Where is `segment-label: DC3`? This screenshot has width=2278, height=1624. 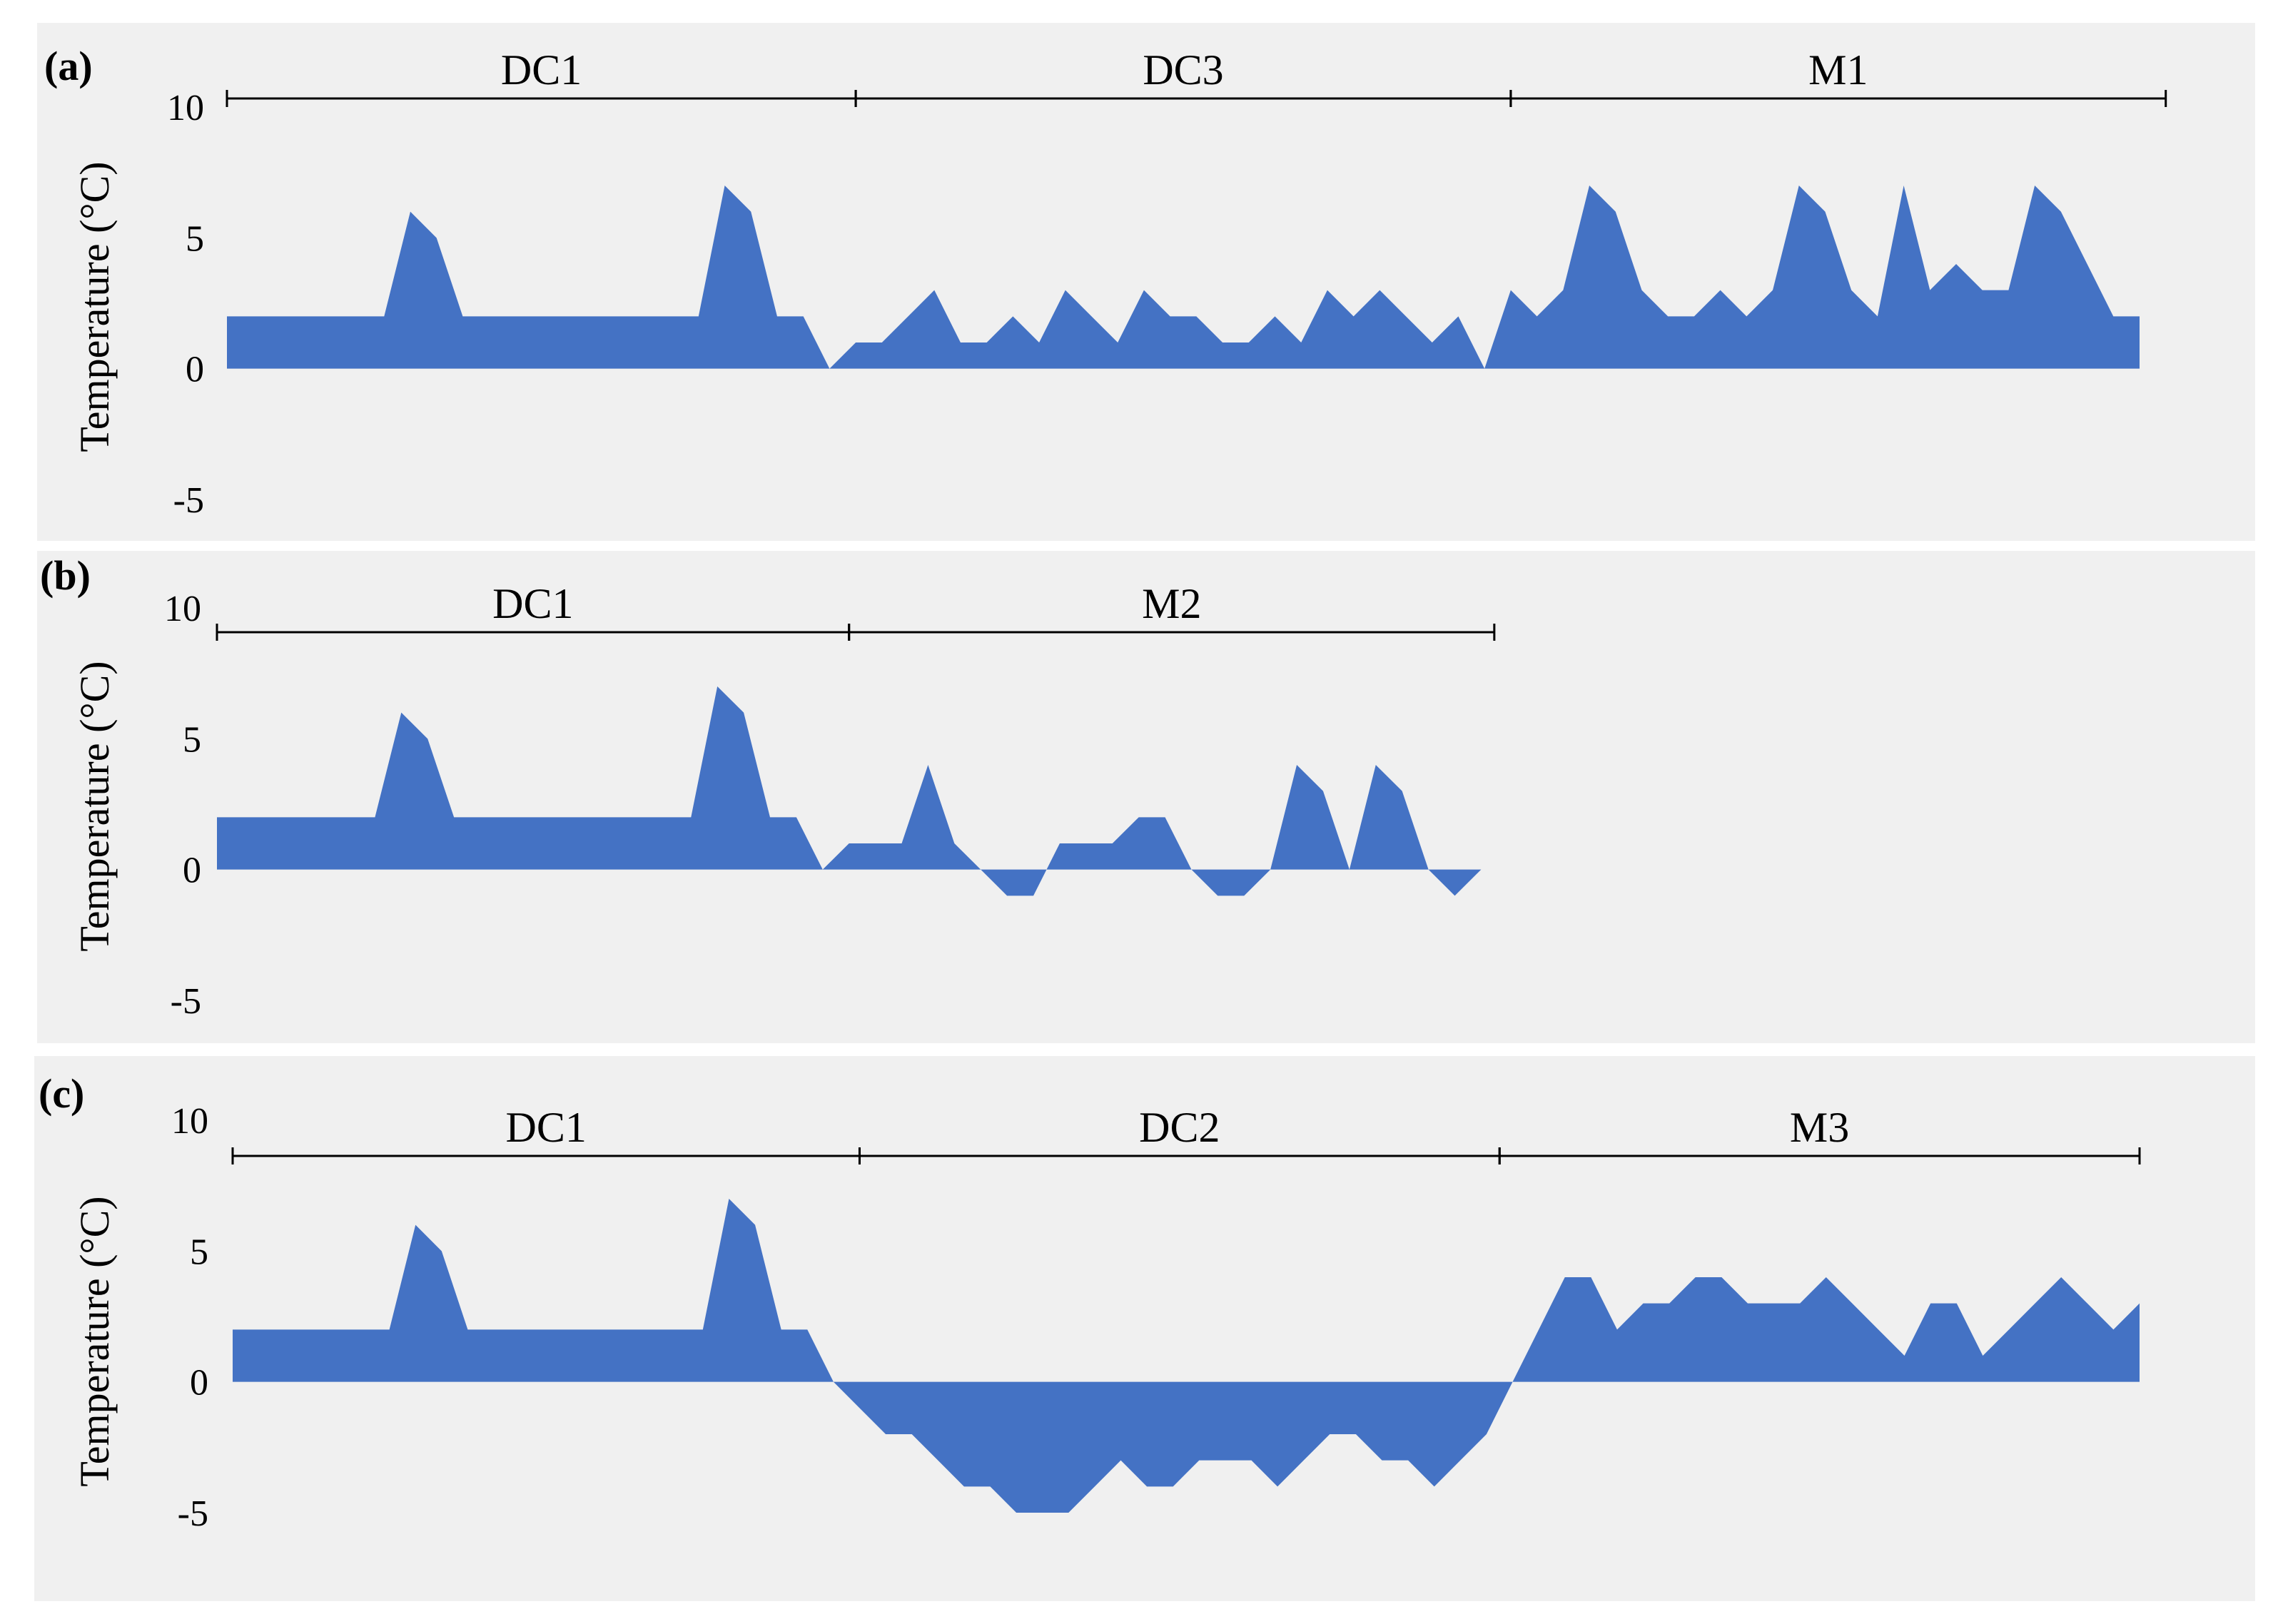 segment-label: DC3 is located at coordinates (1183, 69).